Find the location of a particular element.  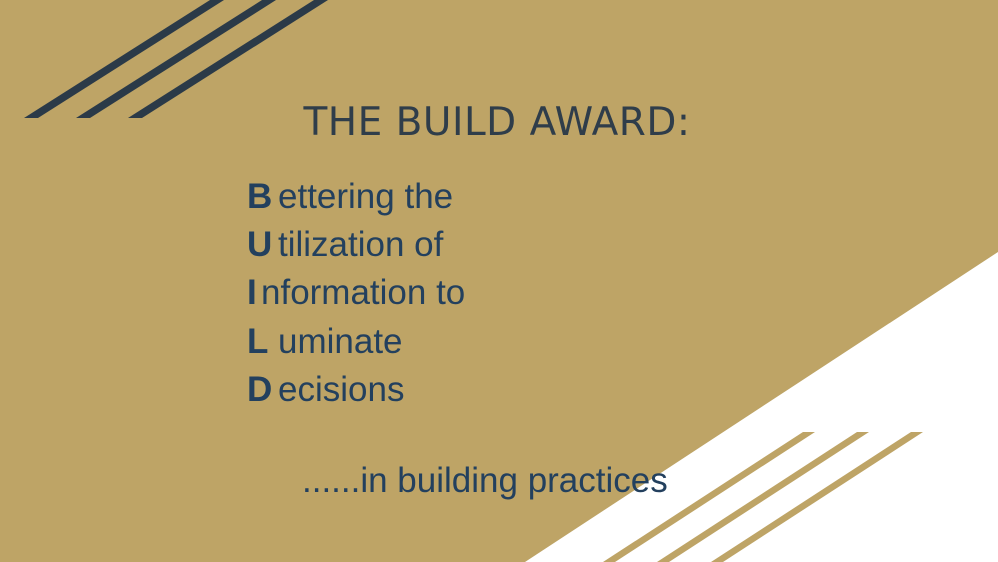

tagline: ......in building practices is located at coordinates (485, 480).